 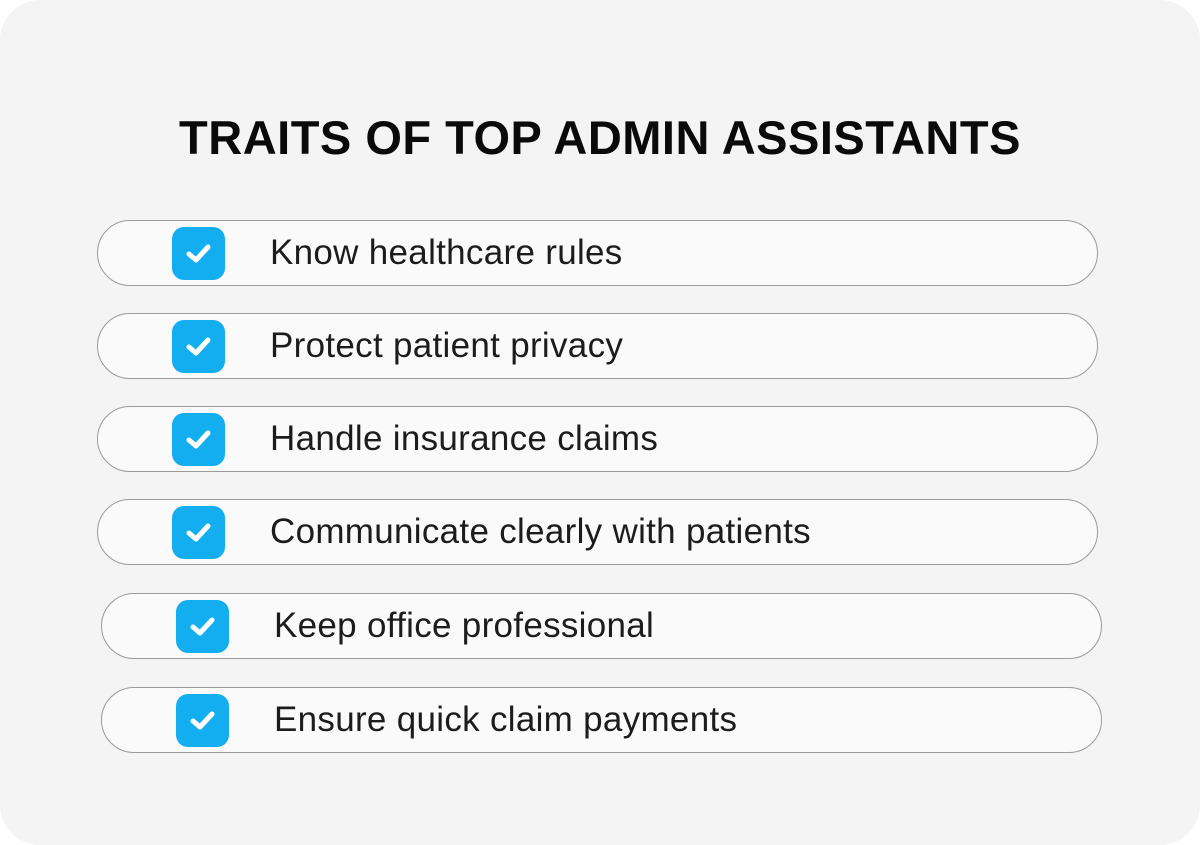 I want to click on list-item-label: Keep office professional, so click(x=464, y=625).